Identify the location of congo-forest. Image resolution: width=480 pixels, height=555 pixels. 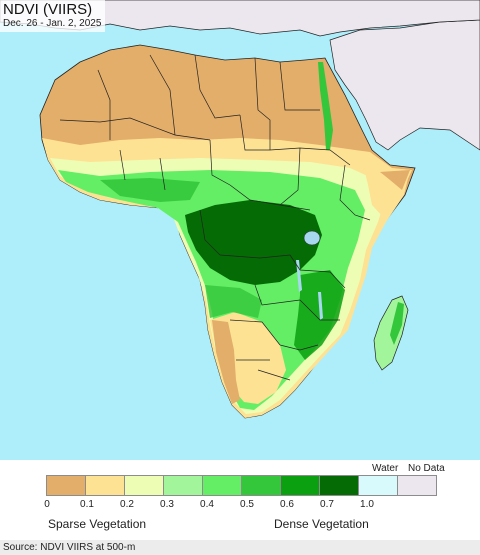
(253, 242).